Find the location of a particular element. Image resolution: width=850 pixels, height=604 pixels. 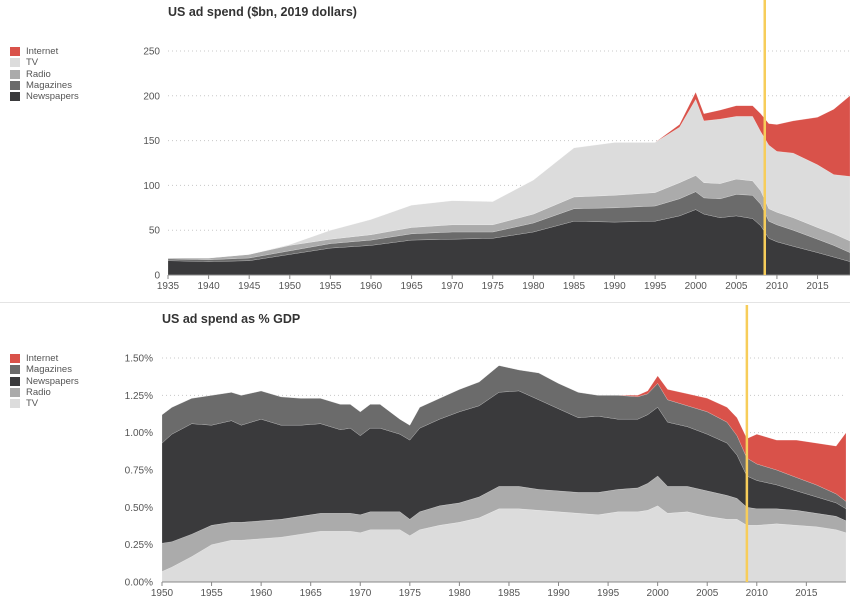

y-tick-label: 1.00% is located at coordinates (139, 433).